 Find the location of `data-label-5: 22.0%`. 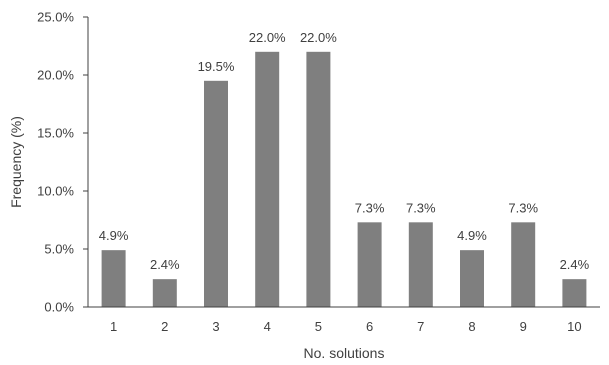

data-label-5: 22.0% is located at coordinates (318, 37).